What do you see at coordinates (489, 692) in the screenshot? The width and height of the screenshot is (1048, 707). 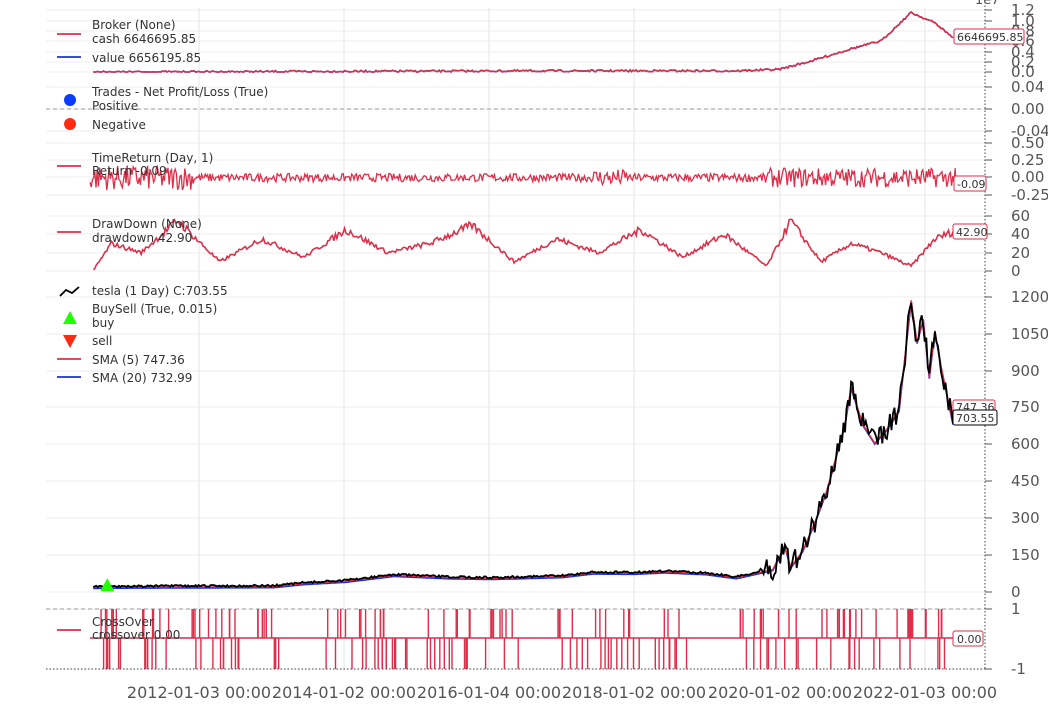 I see `x-tick-label: 2016-01-04 00:00` at bounding box center [489, 692].